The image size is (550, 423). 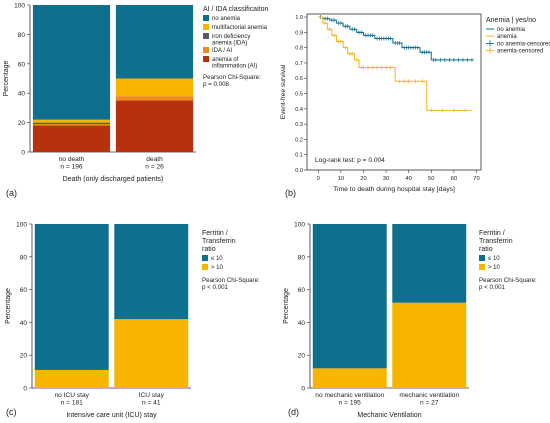 I want to click on logrank-annotation: Log-rank test: p = 0.004, so click(x=350, y=160).